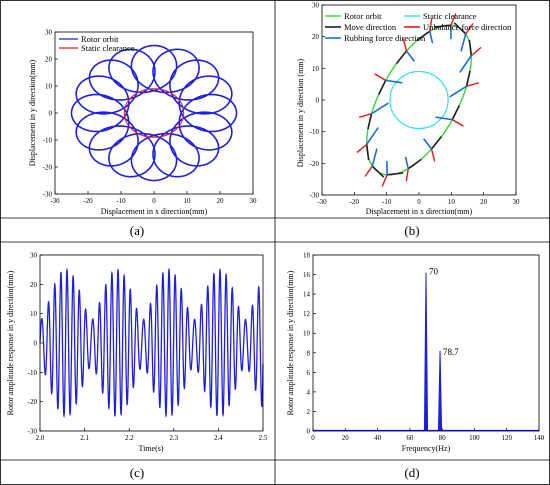 The width and height of the screenshot is (550, 485). What do you see at coordinates (452, 202) in the screenshot?
I see `chart-b-xtick-label: 10` at bounding box center [452, 202].